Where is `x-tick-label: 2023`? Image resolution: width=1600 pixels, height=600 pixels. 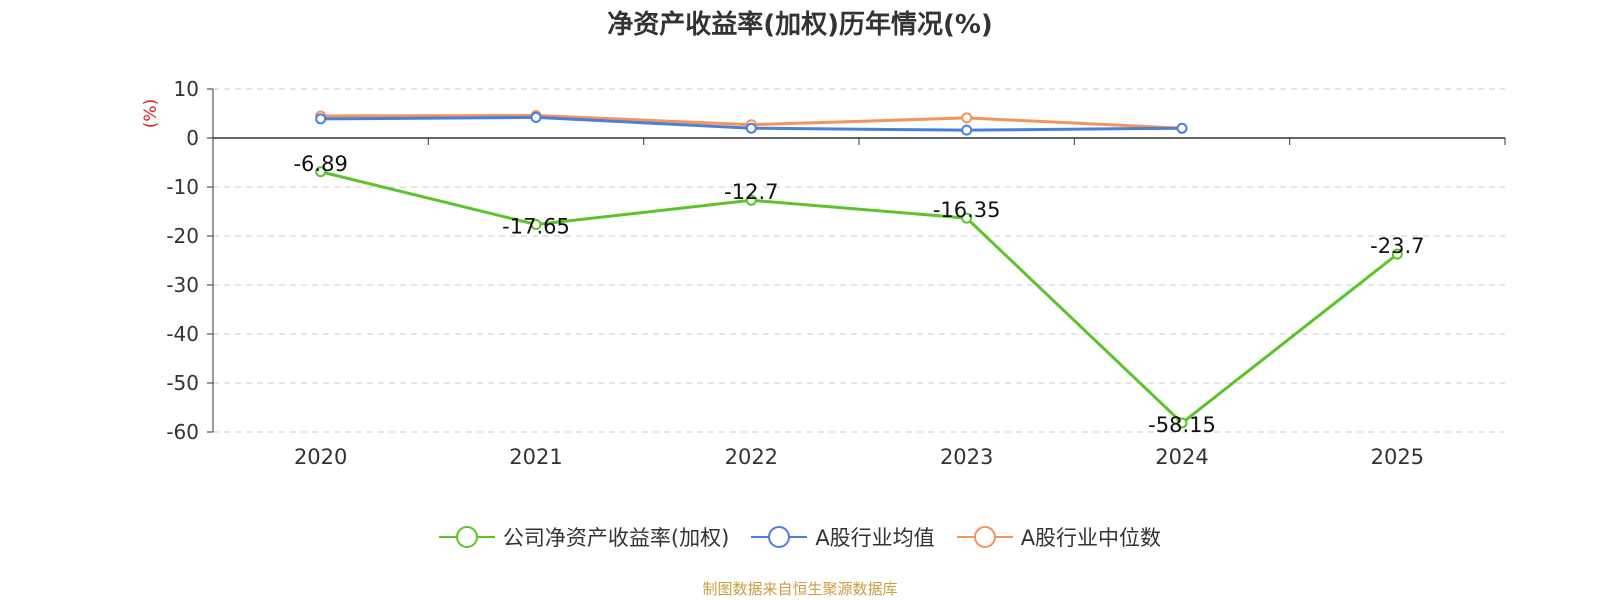 x-tick-label: 2023 is located at coordinates (966, 457).